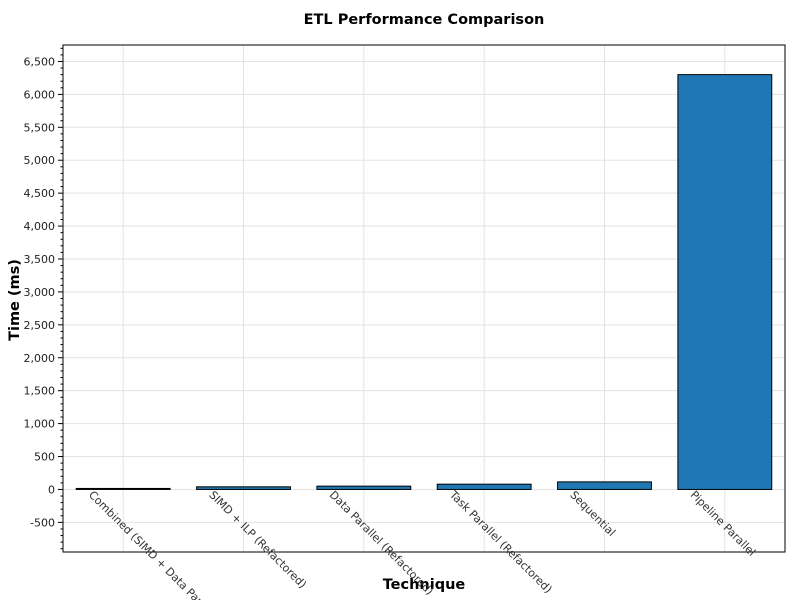 Image resolution: width=800 pixels, height=600 pixels. I want to click on y-tick-label: -500, so click(42, 522).